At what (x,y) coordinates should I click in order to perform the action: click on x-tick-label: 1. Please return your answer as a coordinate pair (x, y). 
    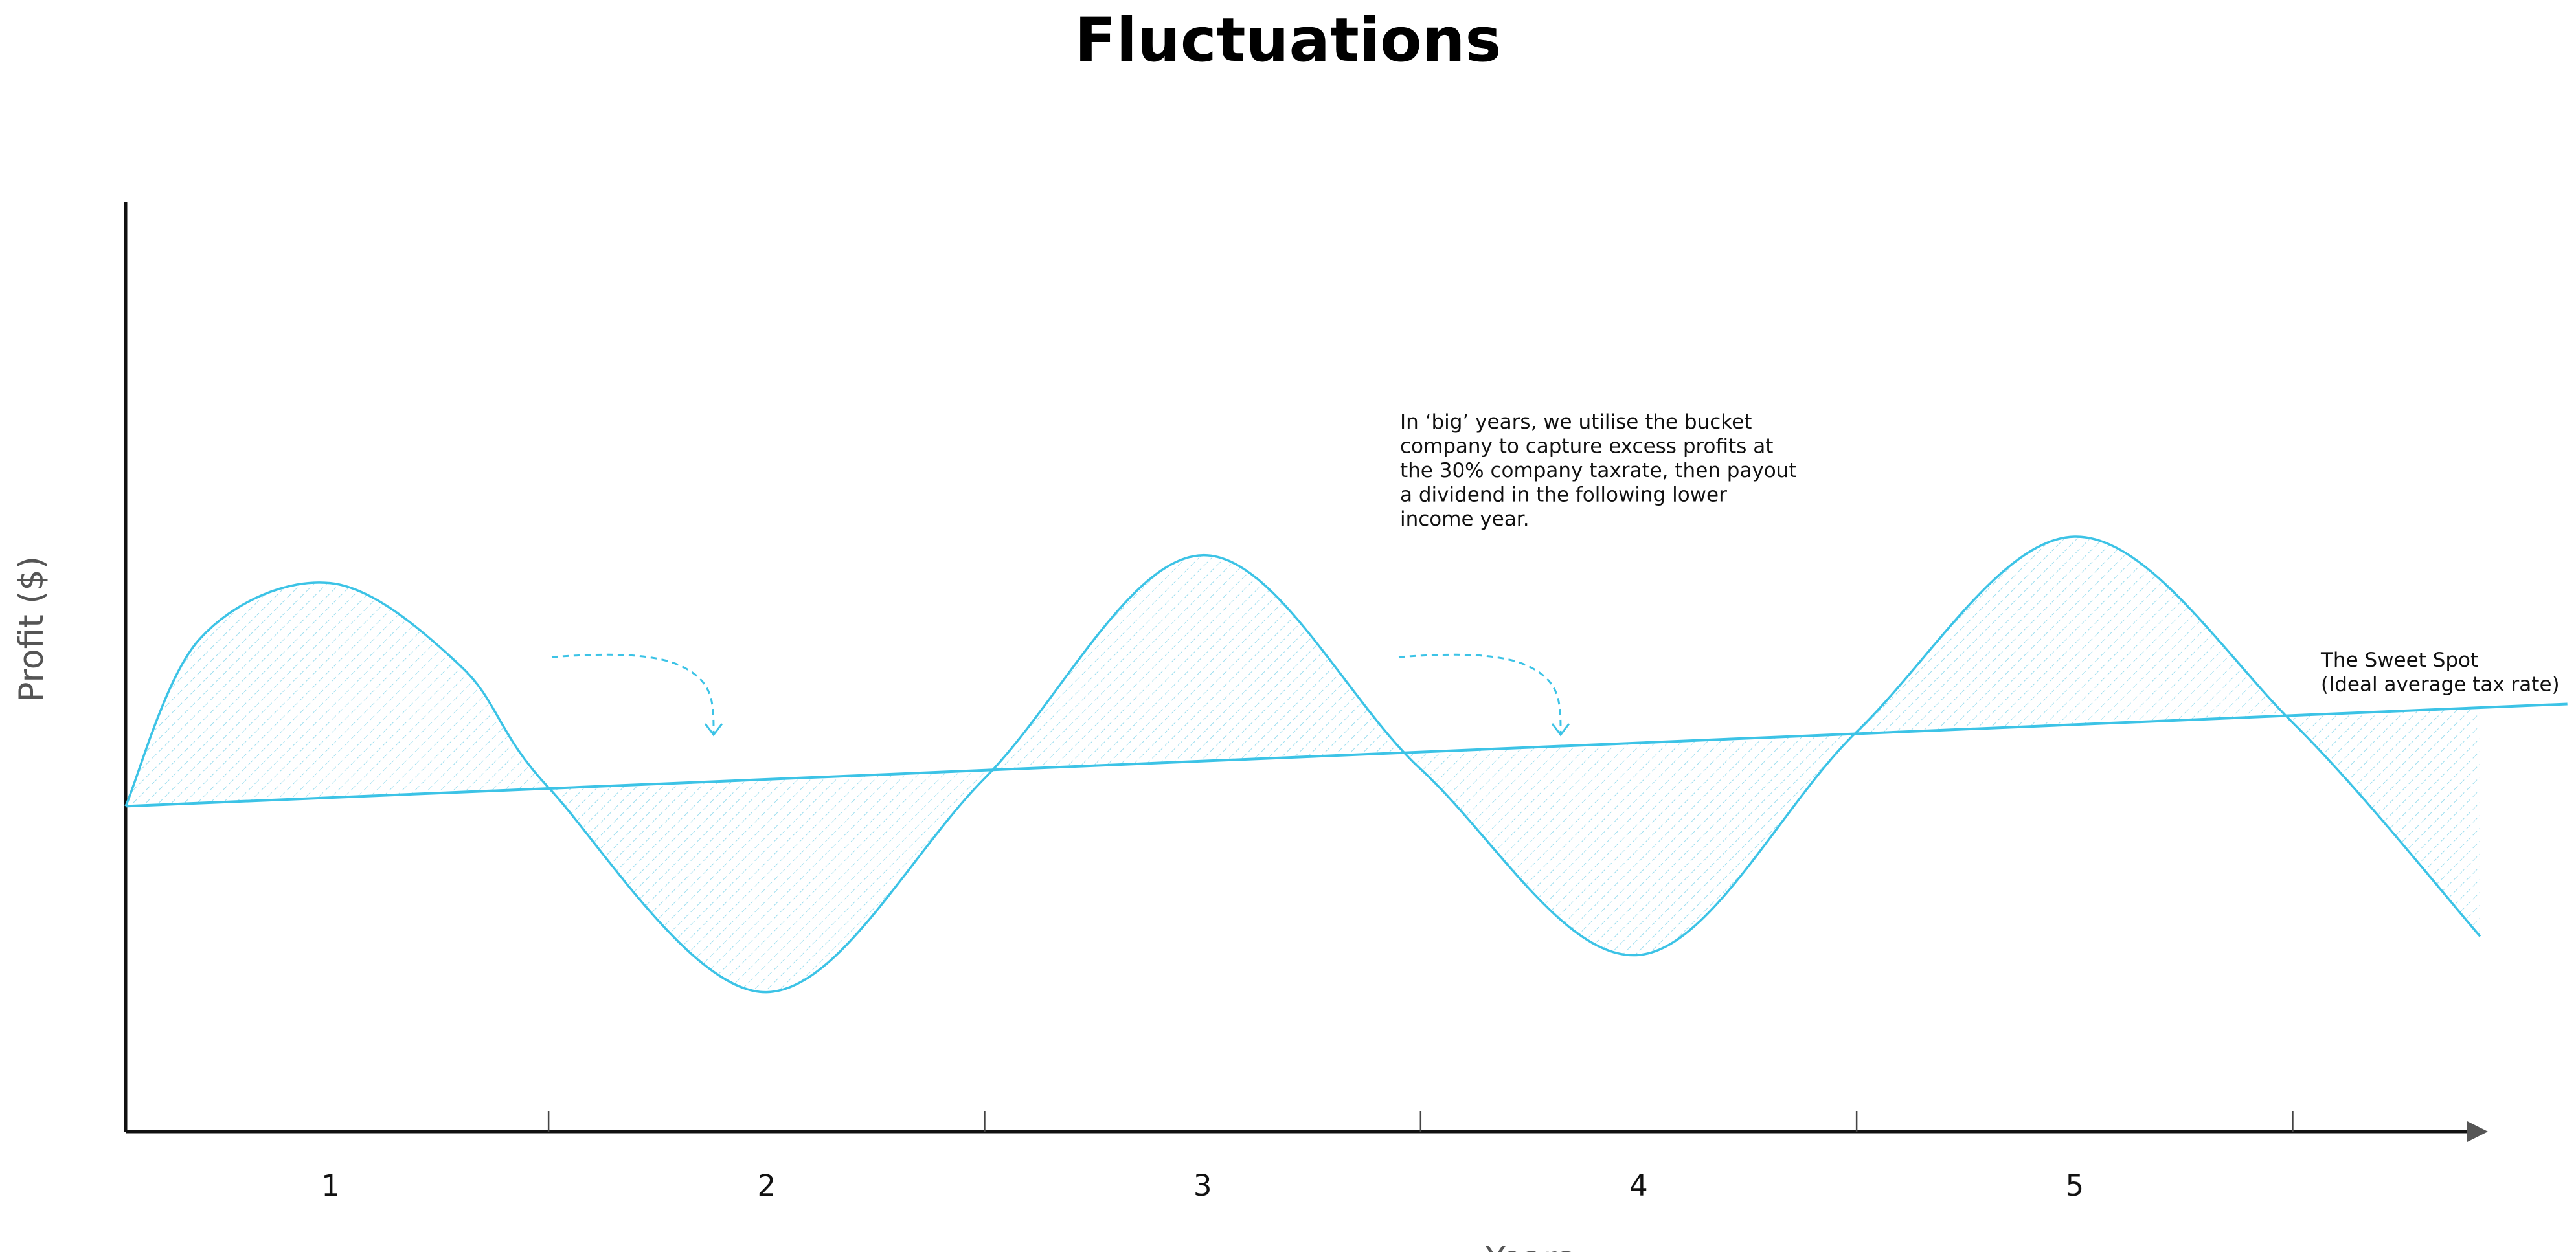
    Looking at the image, I should click on (330, 1185).